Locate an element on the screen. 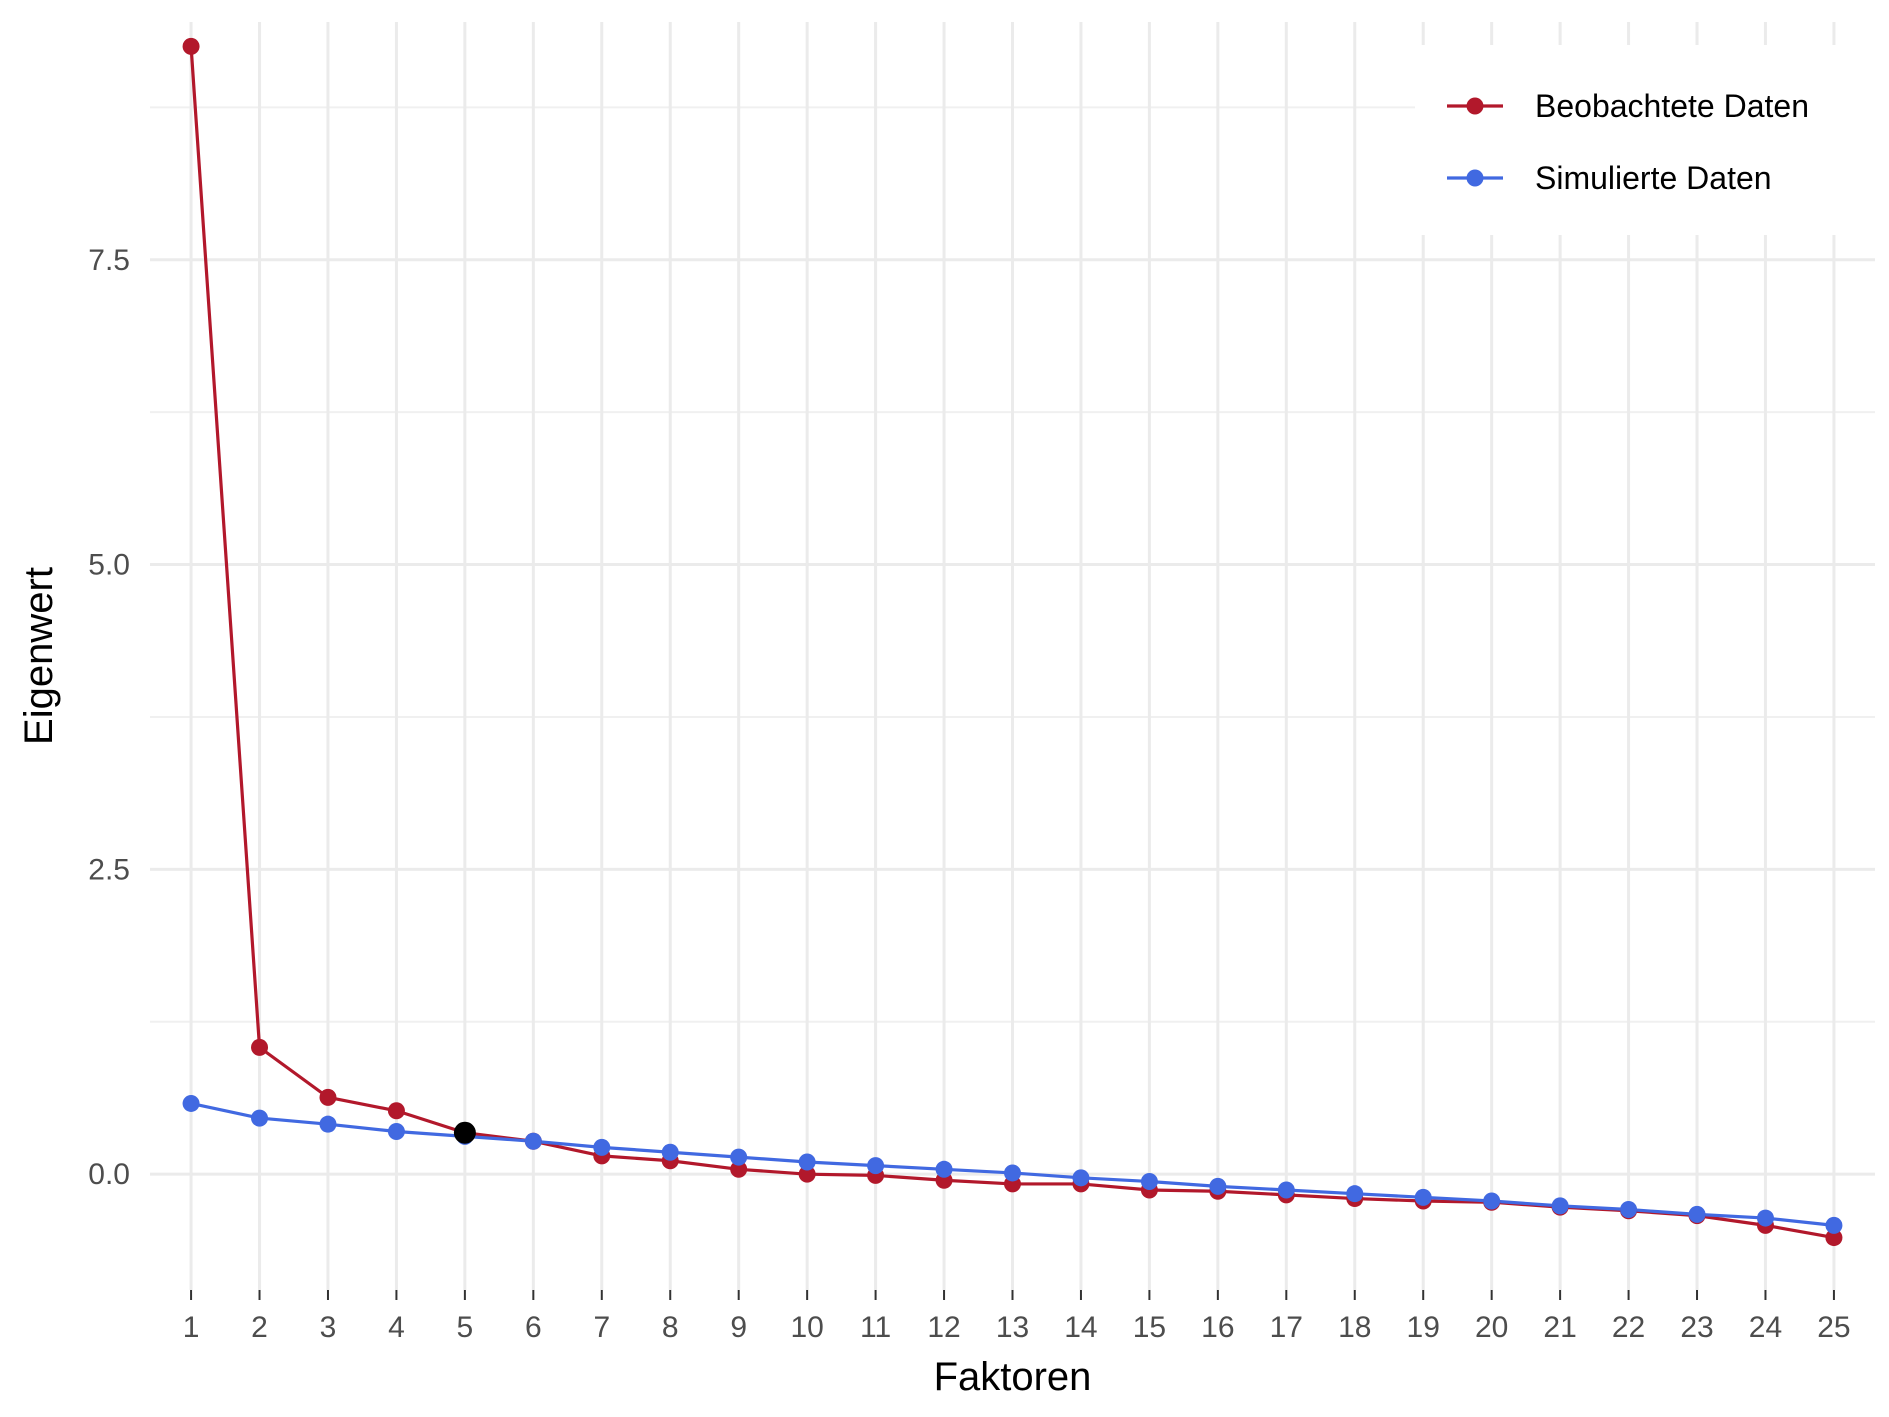  x-tick-label: 16 is located at coordinates (1217, 1327).